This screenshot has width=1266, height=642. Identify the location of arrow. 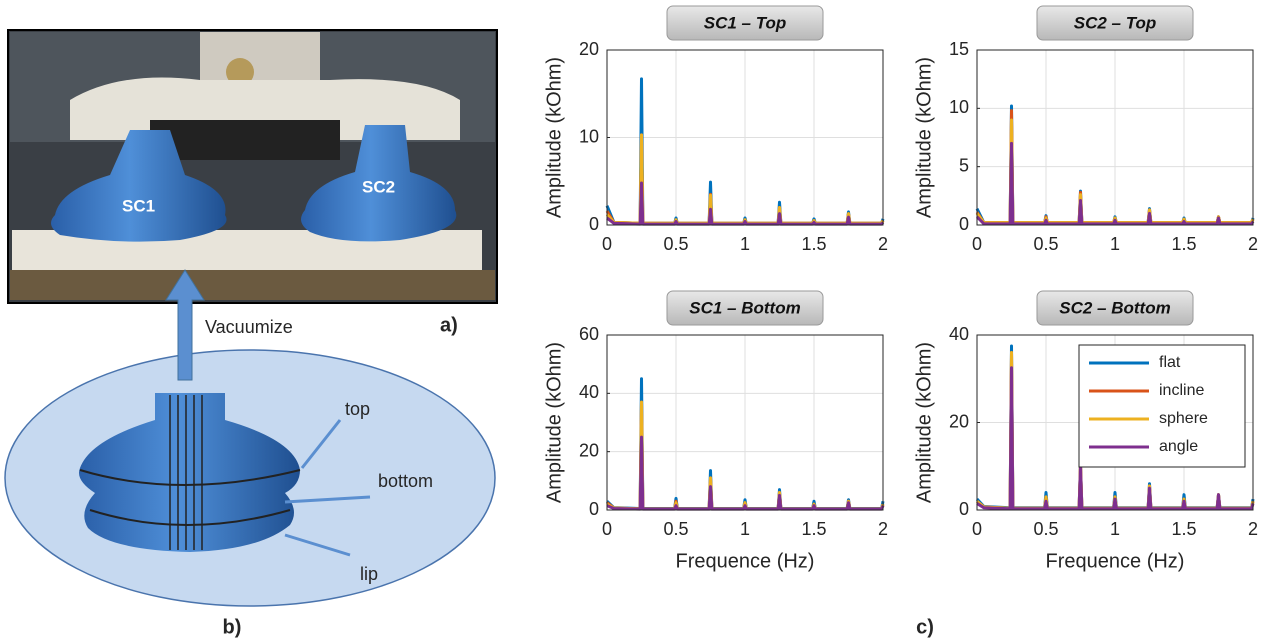
(185, 325).